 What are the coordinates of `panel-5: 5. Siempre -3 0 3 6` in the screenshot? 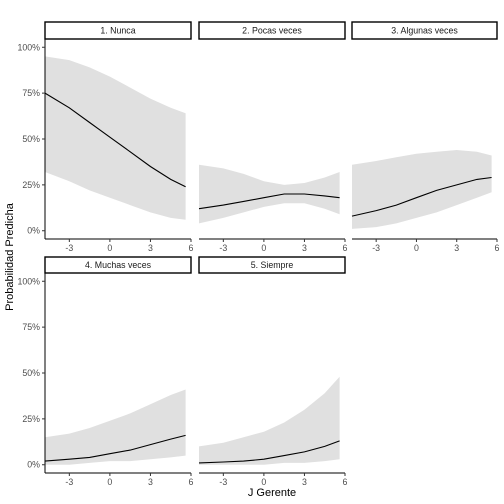 It's located at (273, 371).